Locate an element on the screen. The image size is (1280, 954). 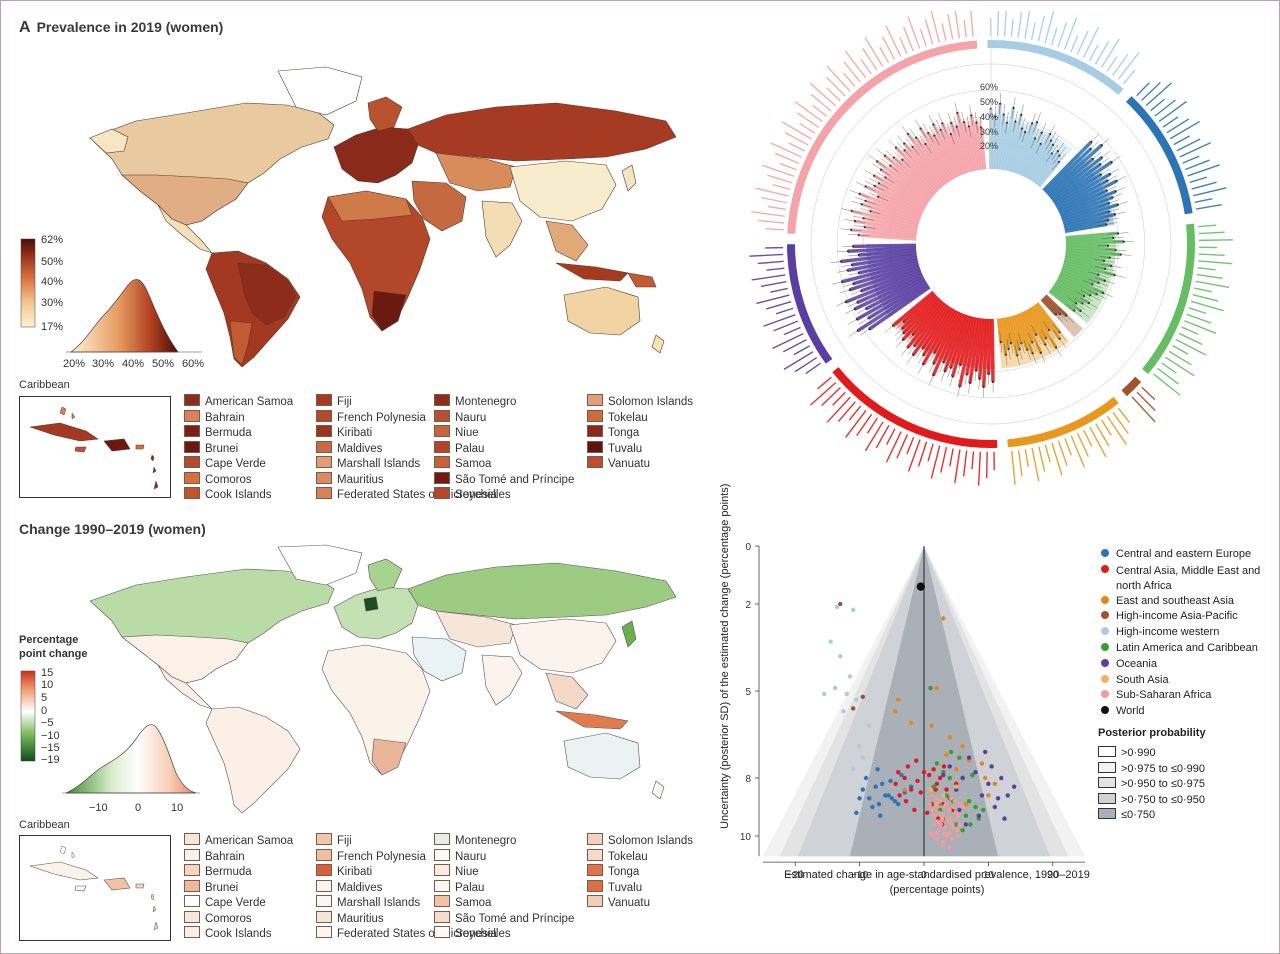
legend-box-icon is located at coordinates (1107, 782).